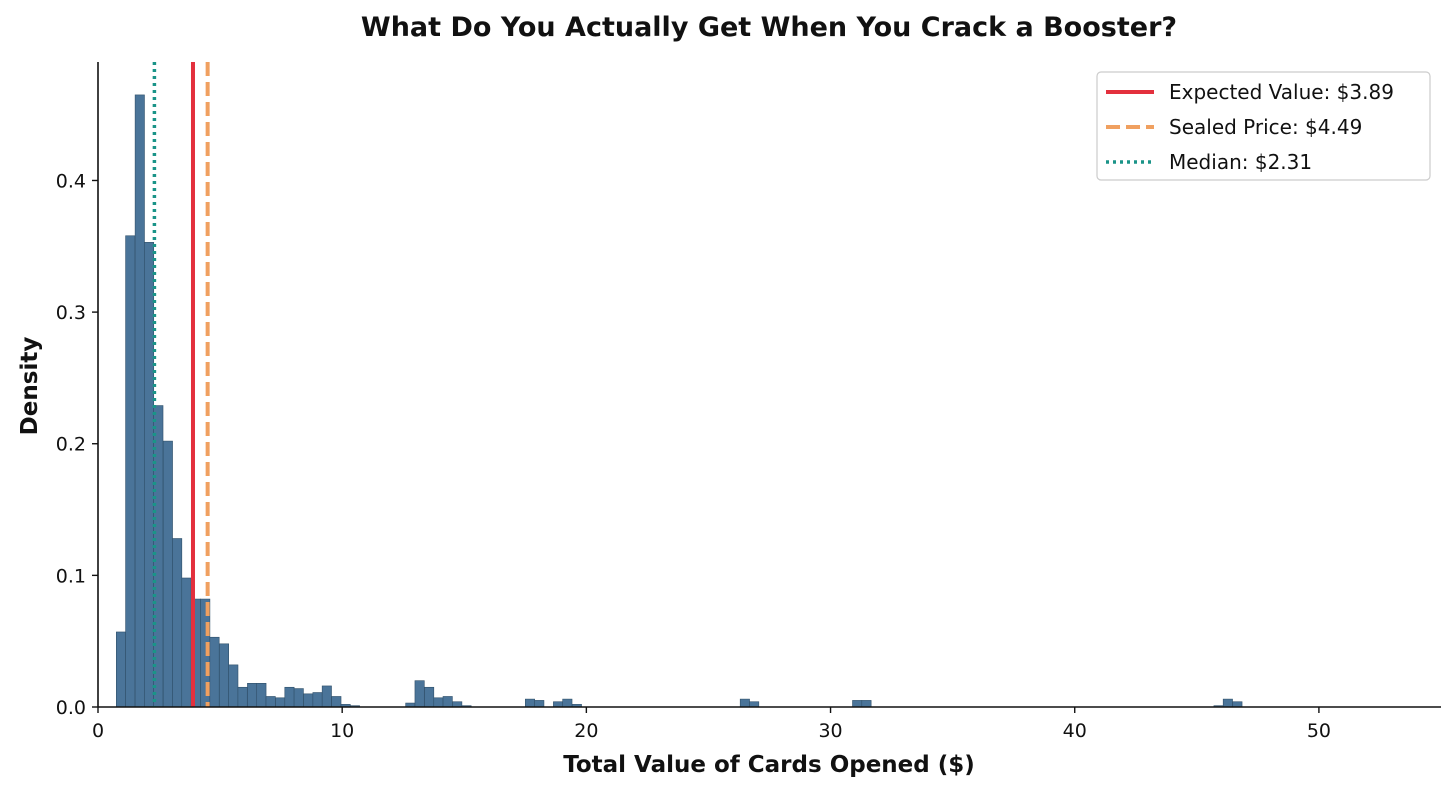 The image size is (1456, 793). I want to click on x-tick-label-3: 30, so click(830, 731).